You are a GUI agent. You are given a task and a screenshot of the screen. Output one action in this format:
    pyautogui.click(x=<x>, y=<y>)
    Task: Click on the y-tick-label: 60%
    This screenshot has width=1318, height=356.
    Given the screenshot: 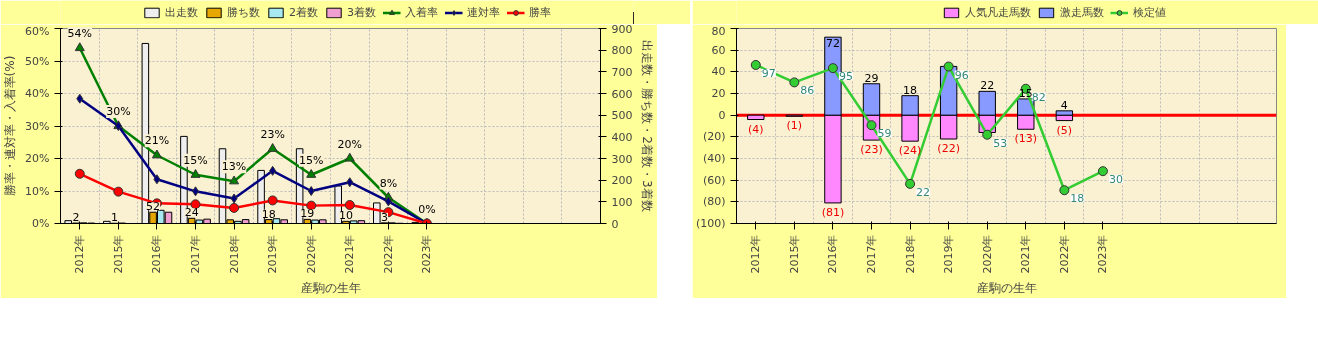 What is the action you would take?
    pyautogui.click(x=37, y=31)
    